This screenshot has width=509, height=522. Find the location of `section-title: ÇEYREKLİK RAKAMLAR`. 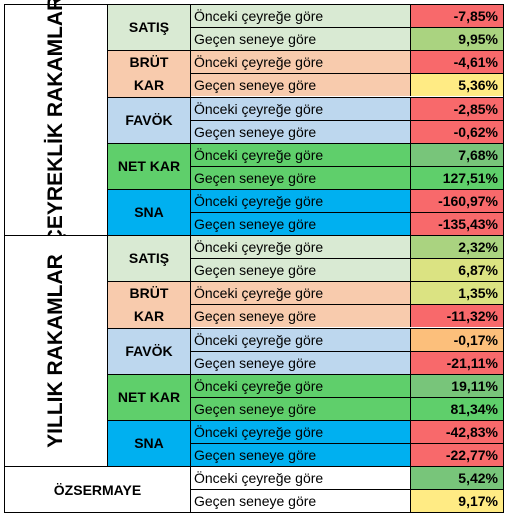

section-title: ÇEYREKLİK RAKAMLAR is located at coordinates (55, 122).